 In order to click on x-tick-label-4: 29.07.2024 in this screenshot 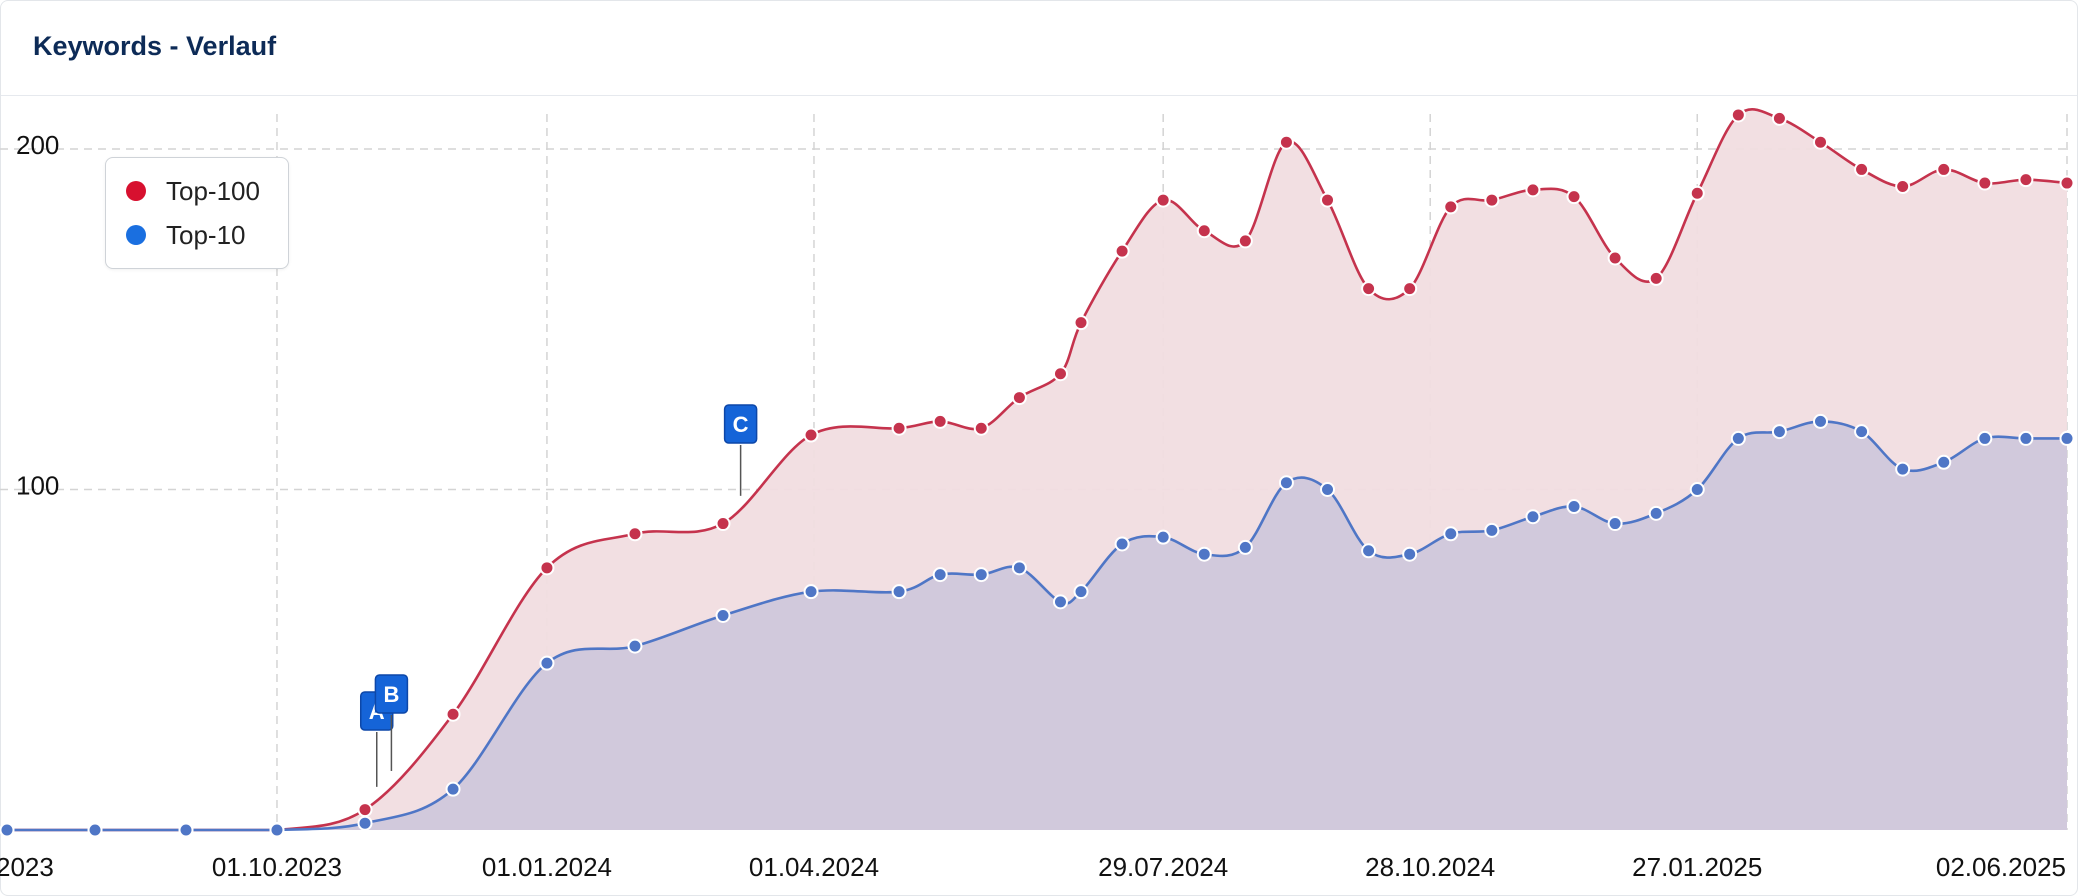, I will do `click(1163, 867)`.